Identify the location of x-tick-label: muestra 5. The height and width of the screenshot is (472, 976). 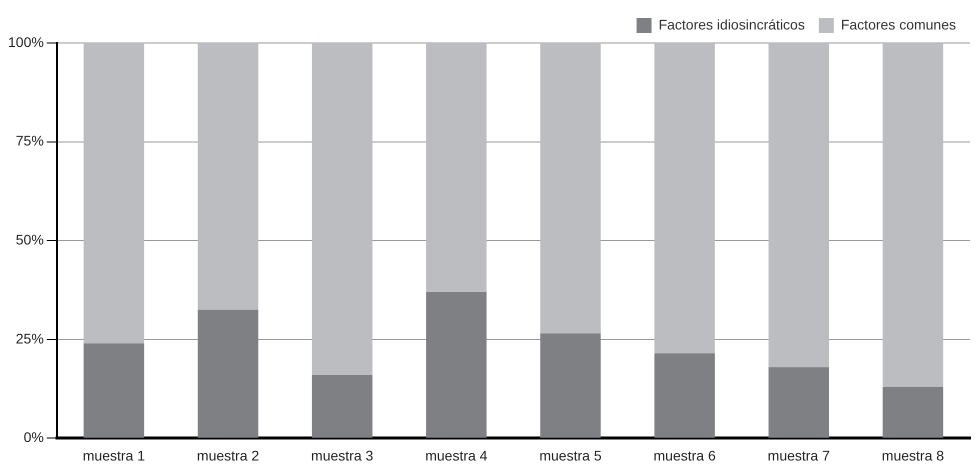
(570, 455).